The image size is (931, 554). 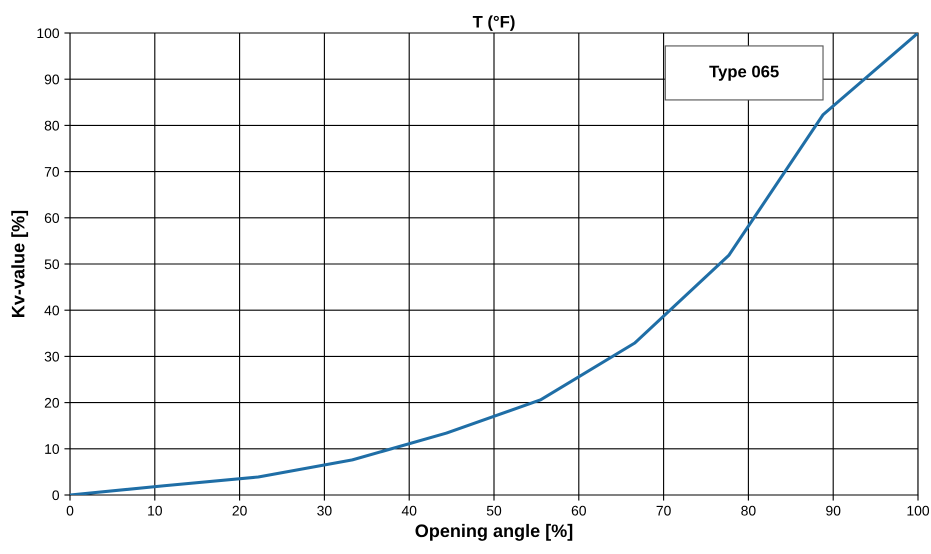 What do you see at coordinates (52, 218) in the screenshot?
I see `y-tick-label: 60` at bounding box center [52, 218].